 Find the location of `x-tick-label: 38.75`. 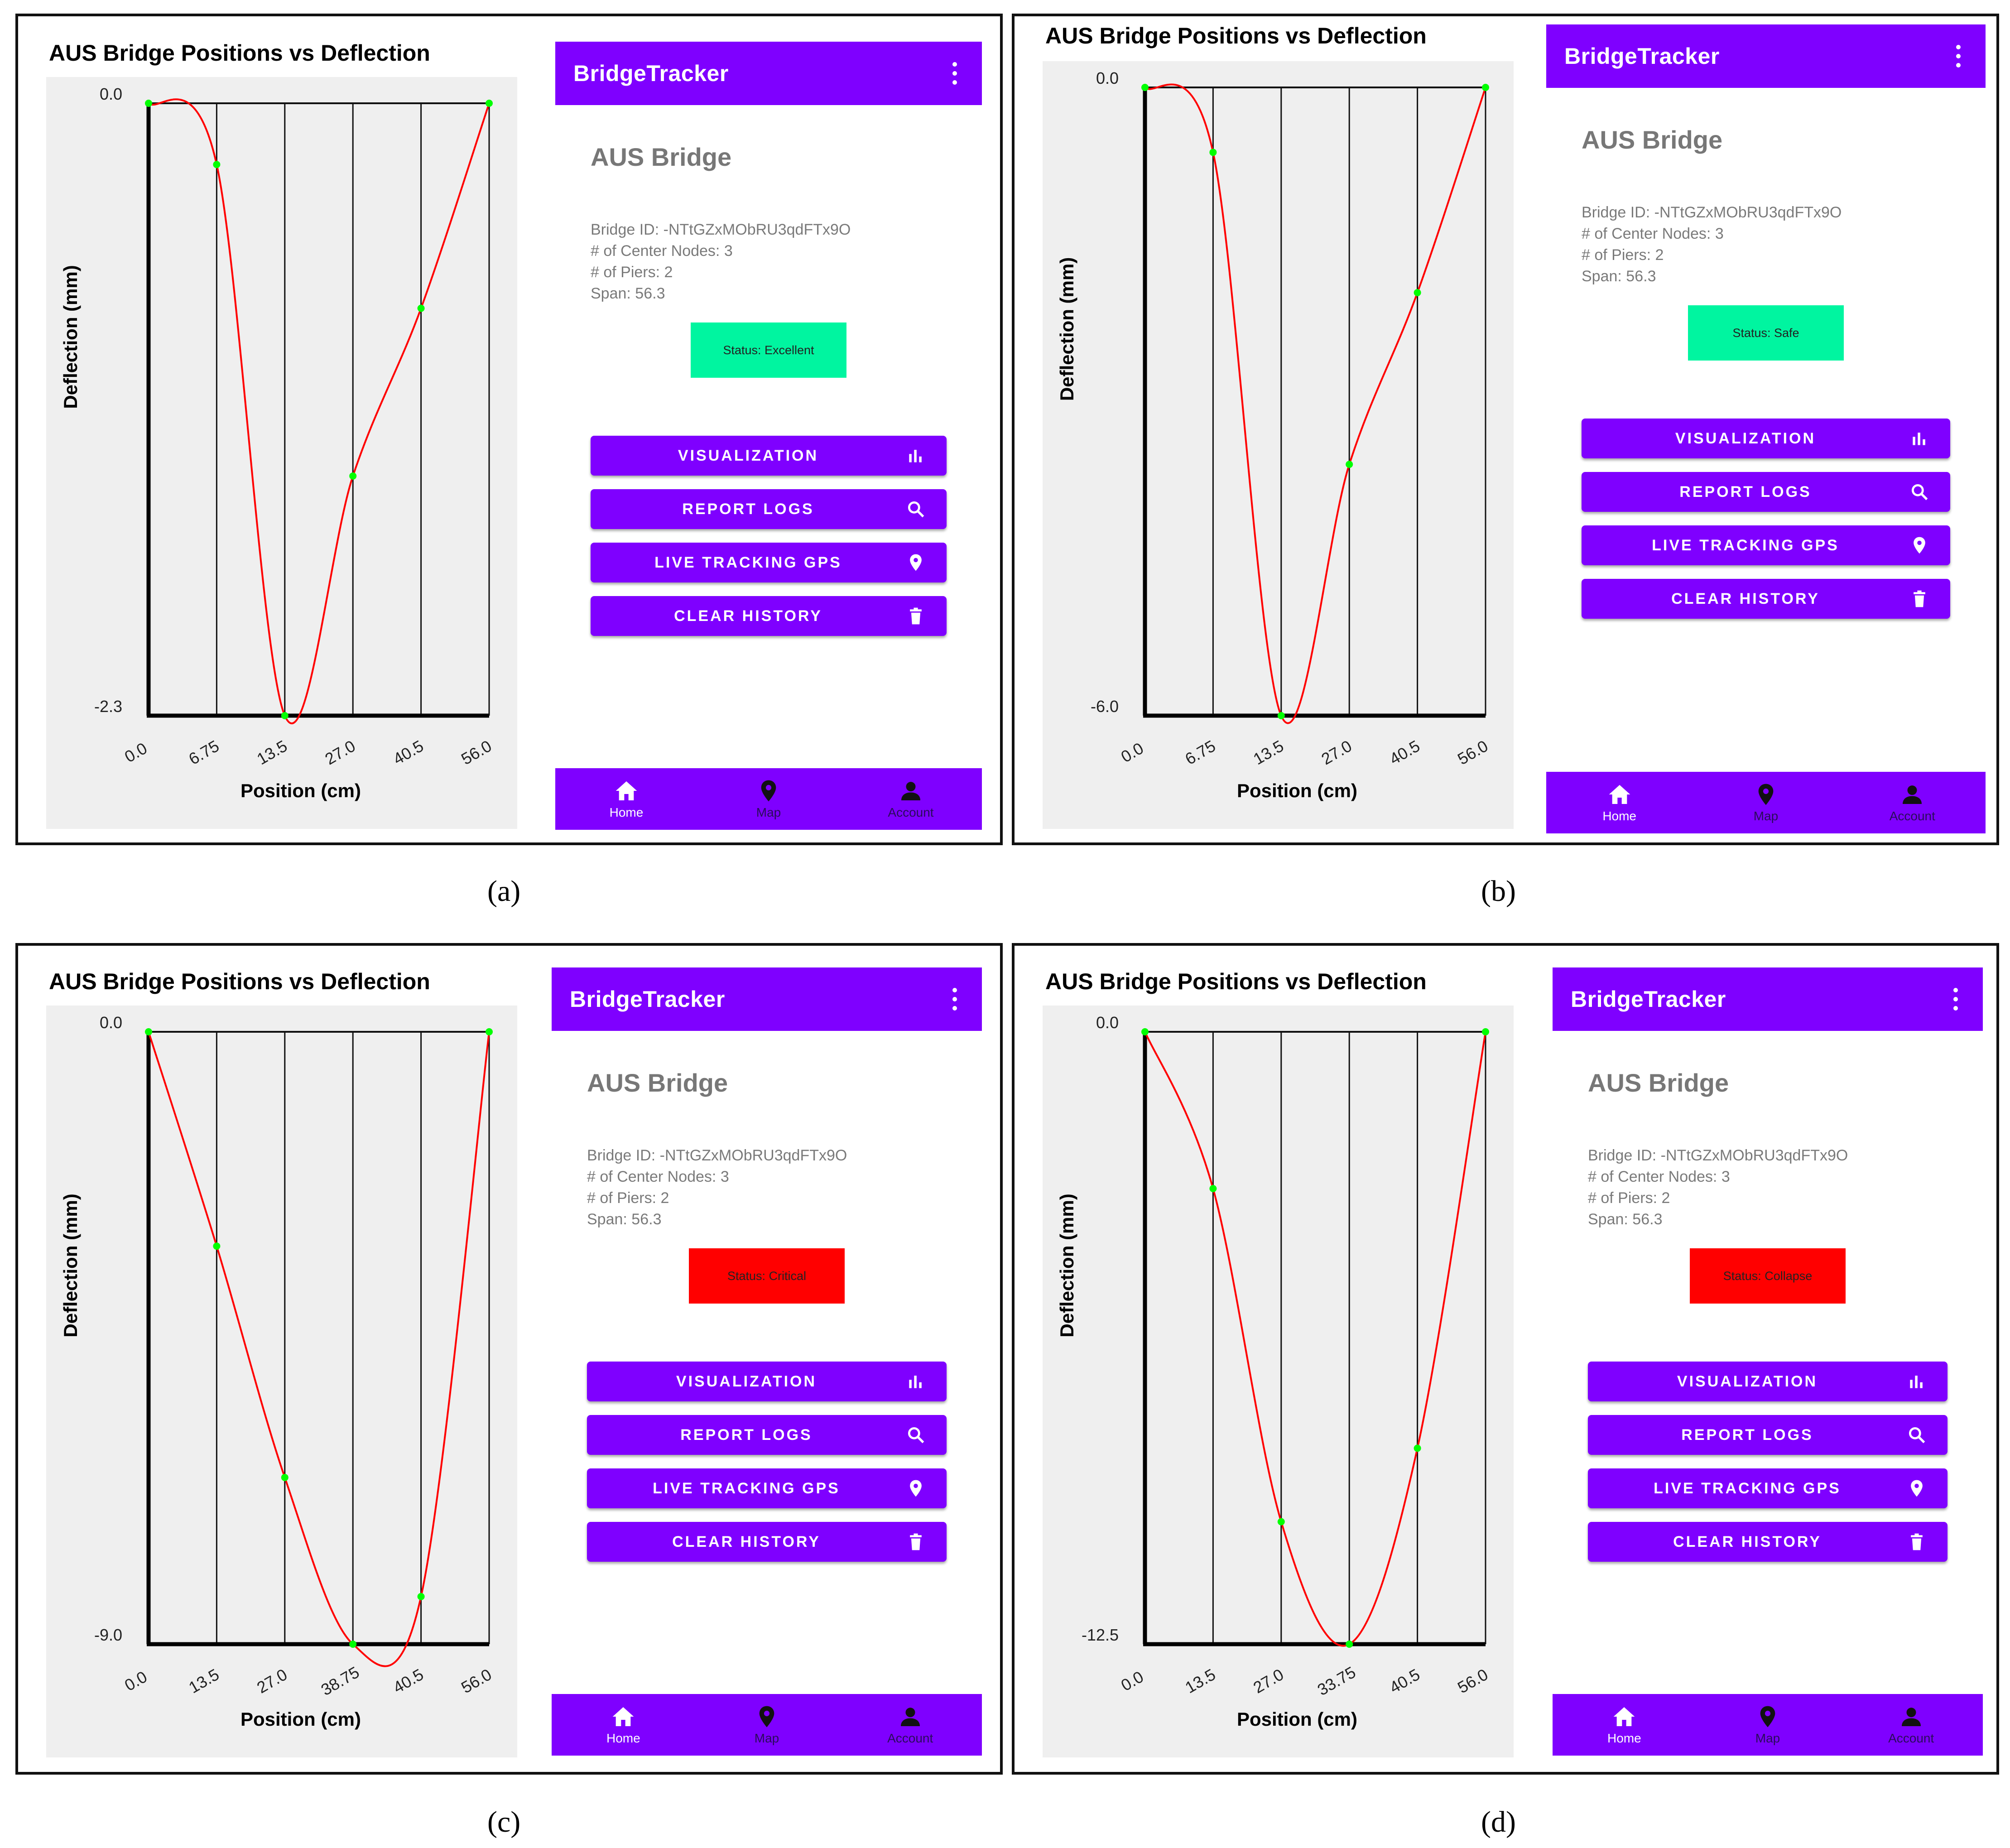

x-tick-label: 38.75 is located at coordinates (340, 1681).